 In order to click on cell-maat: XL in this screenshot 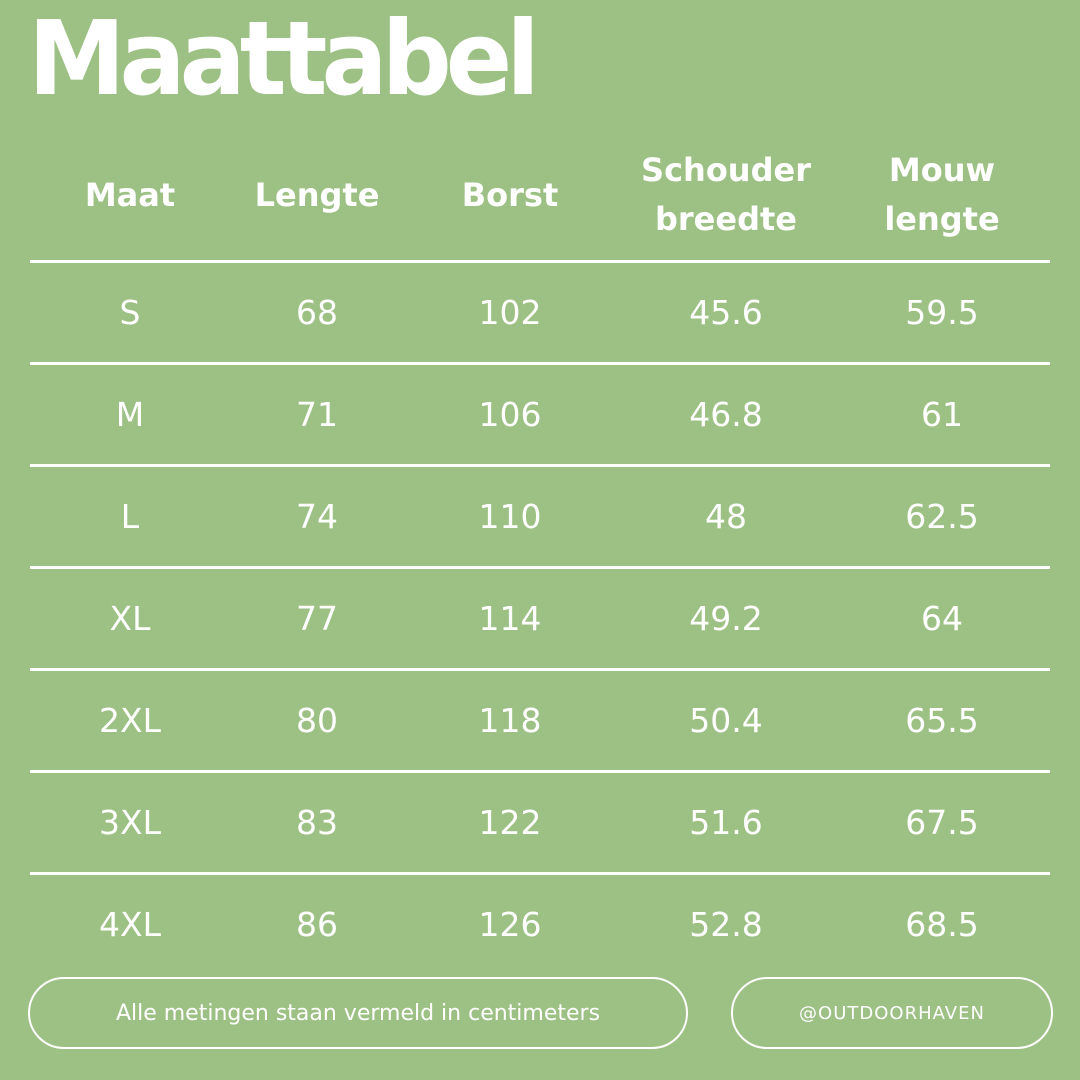, I will do `click(130, 618)`.